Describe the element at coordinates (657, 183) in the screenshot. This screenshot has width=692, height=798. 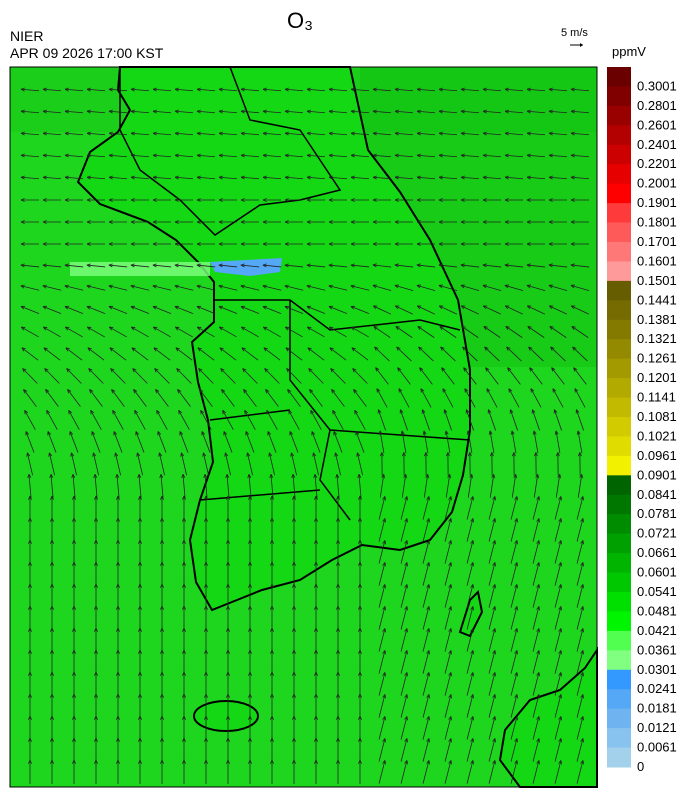
I see `colorbar-label: 0.2001` at that location.